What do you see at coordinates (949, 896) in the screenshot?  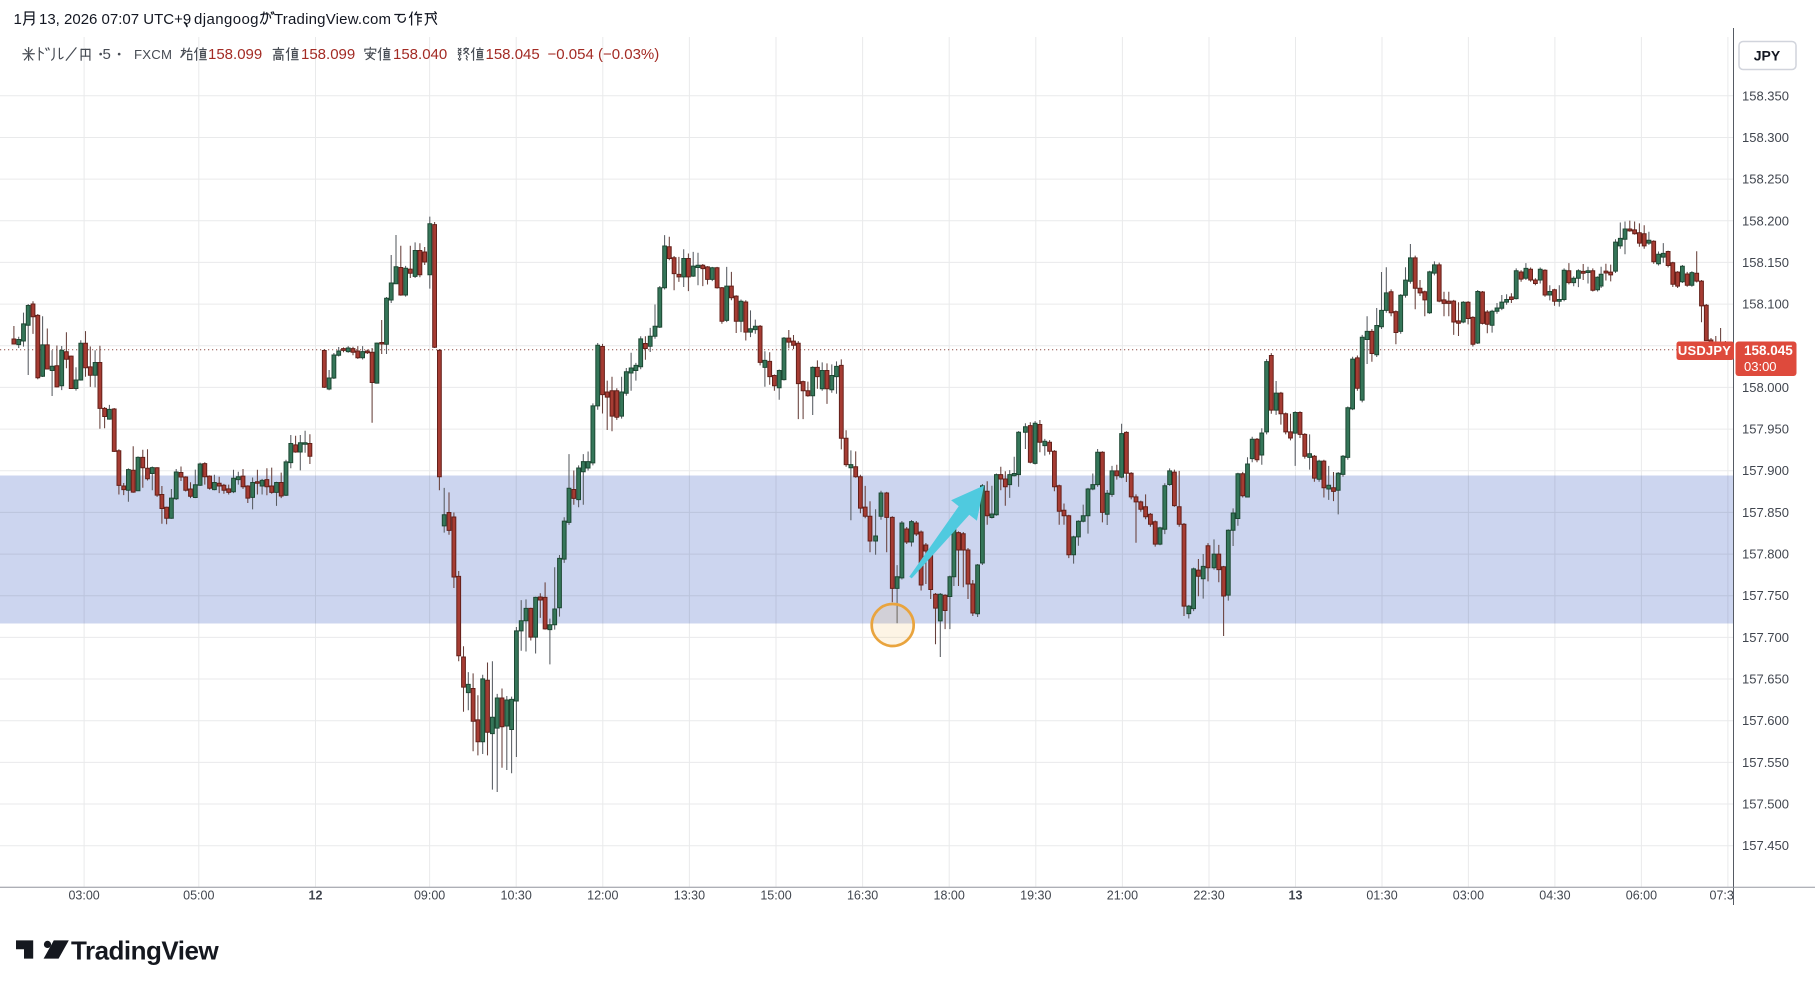 I see `svg-text: 18:00` at bounding box center [949, 896].